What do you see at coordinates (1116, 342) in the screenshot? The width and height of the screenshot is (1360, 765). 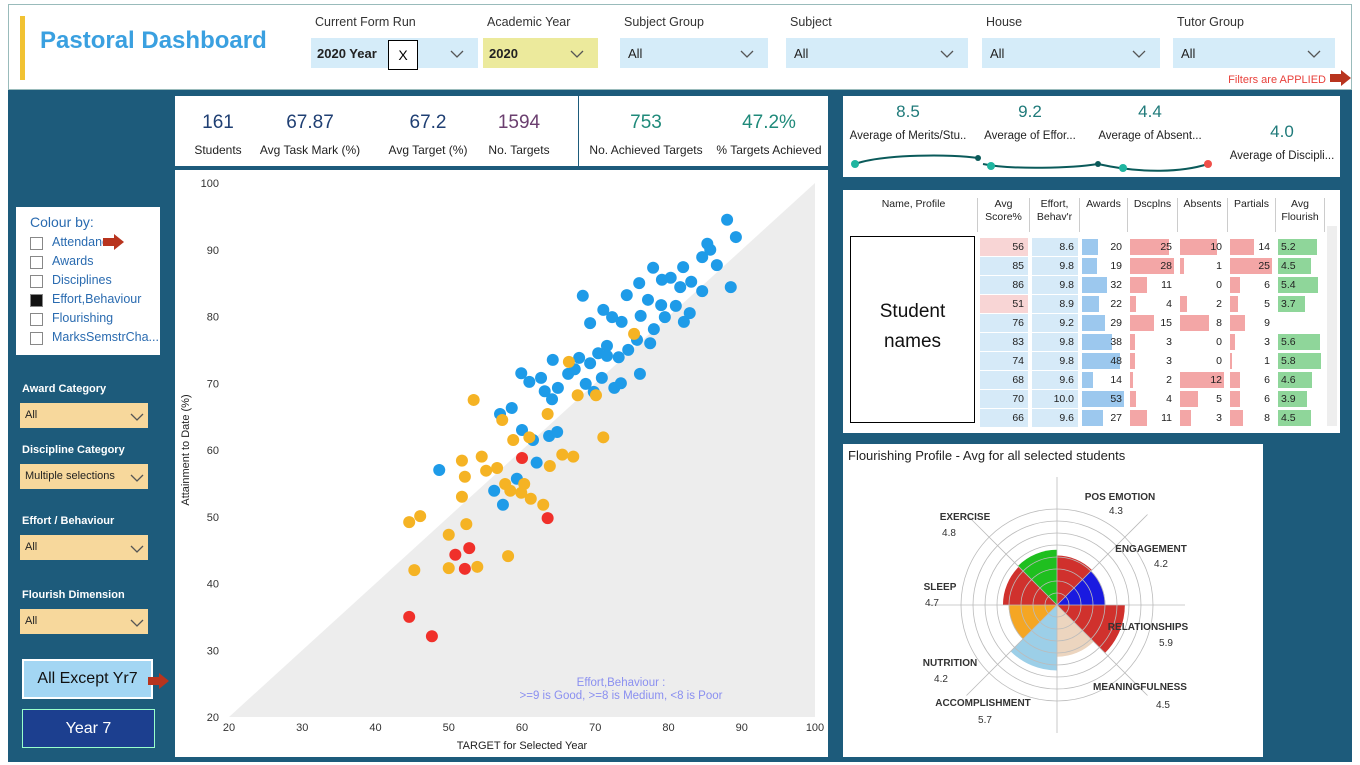 I see `table-cell: 38` at bounding box center [1116, 342].